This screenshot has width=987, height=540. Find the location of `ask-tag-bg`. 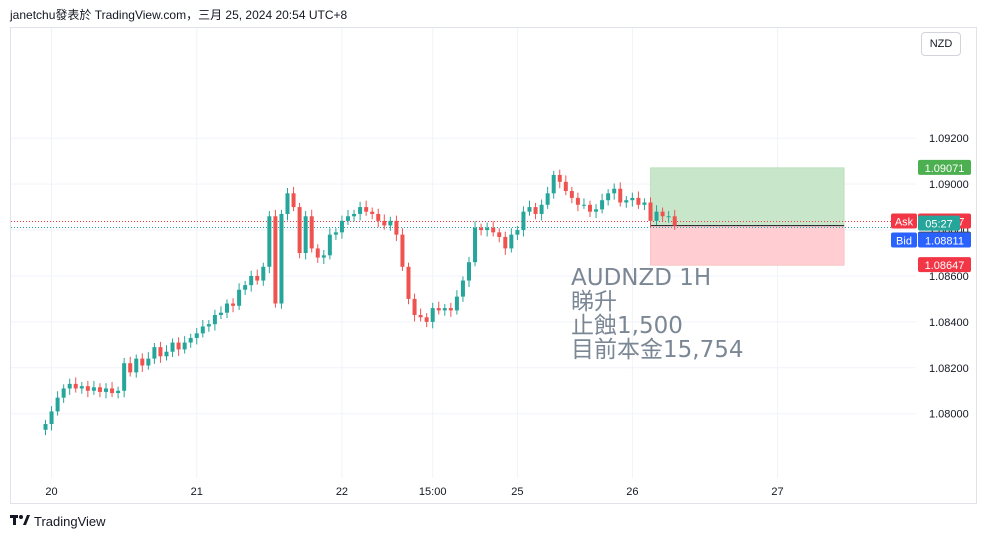

ask-tag-bg is located at coordinates (904, 221).